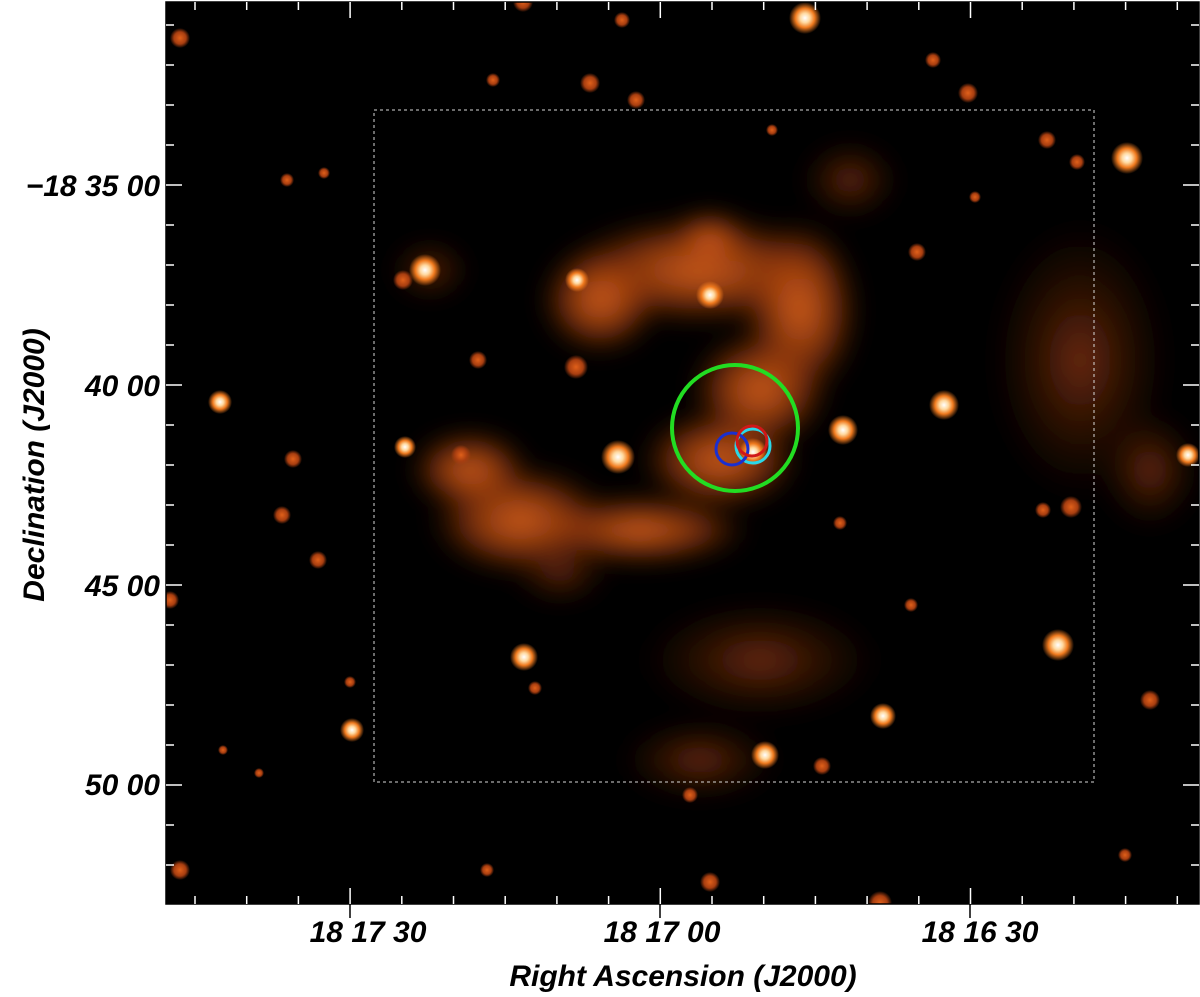  Describe the element at coordinates (122, 785) in the screenshot. I see `y-tick-label-4: 50 00` at that location.